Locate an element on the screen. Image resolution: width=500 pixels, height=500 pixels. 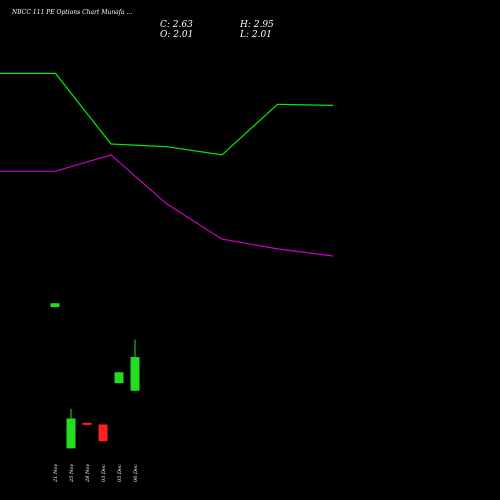
high-value: H: 2.95 is located at coordinates (257, 25).